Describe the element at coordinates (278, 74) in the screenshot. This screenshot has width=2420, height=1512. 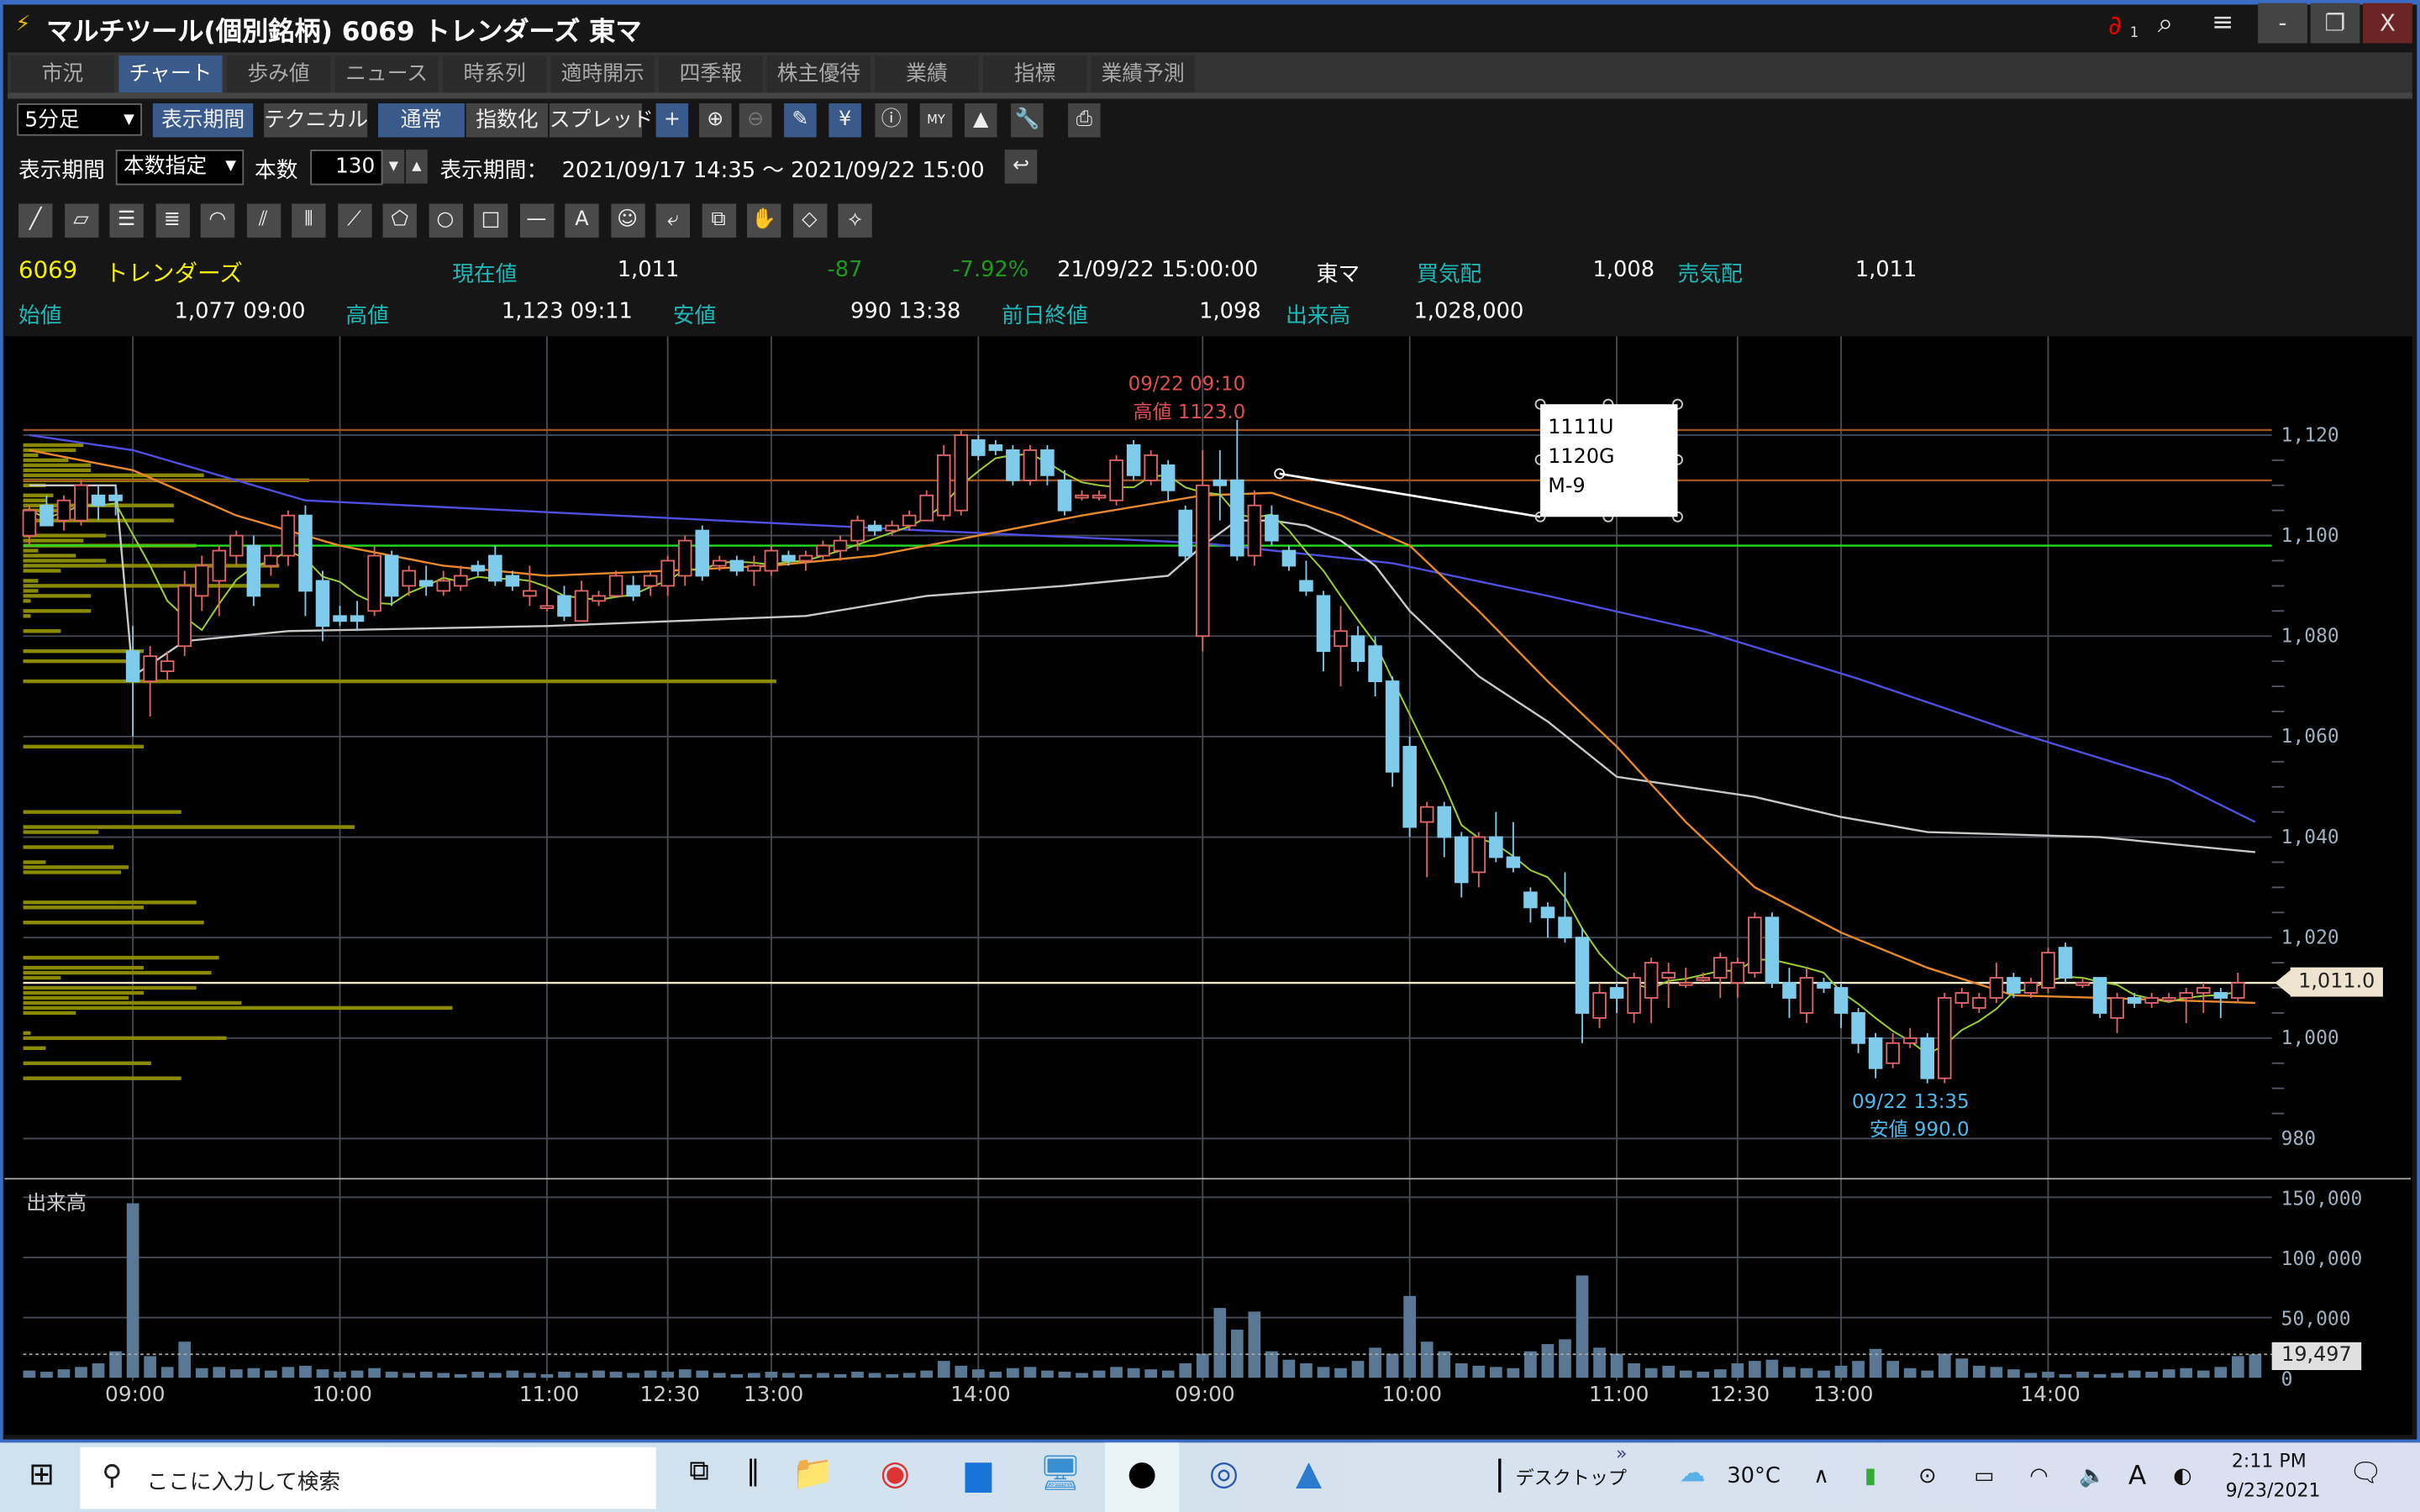
I see `tab-2: 歩み値` at that location.